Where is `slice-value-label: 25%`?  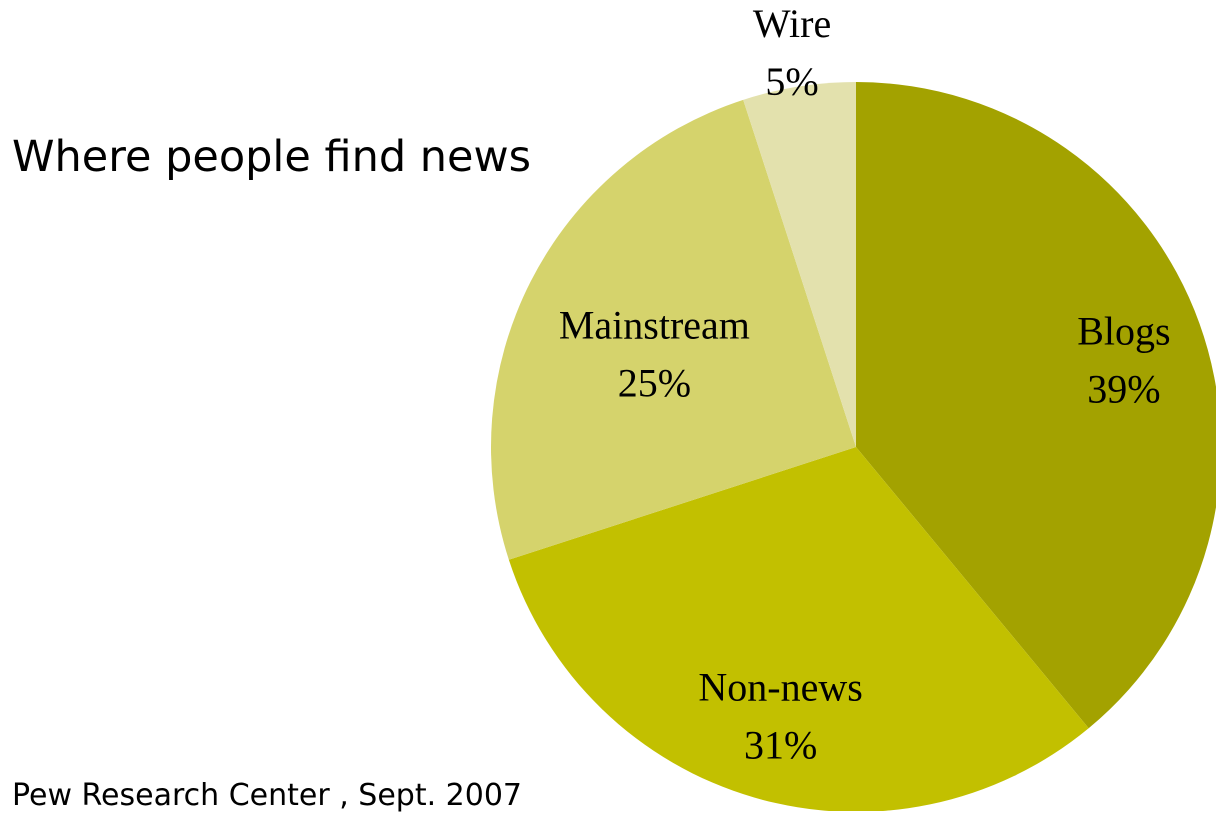
slice-value-label: 25% is located at coordinates (654, 382).